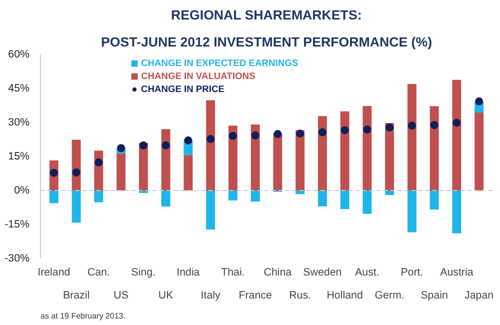 The height and width of the screenshot is (325, 500). Describe the element at coordinates (322, 272) in the screenshot. I see `x-tick-label: Sweden` at that location.